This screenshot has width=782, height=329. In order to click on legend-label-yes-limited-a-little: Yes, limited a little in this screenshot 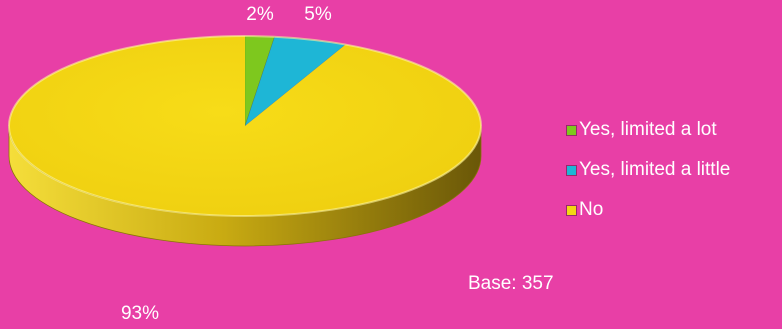, I will do `click(655, 169)`.